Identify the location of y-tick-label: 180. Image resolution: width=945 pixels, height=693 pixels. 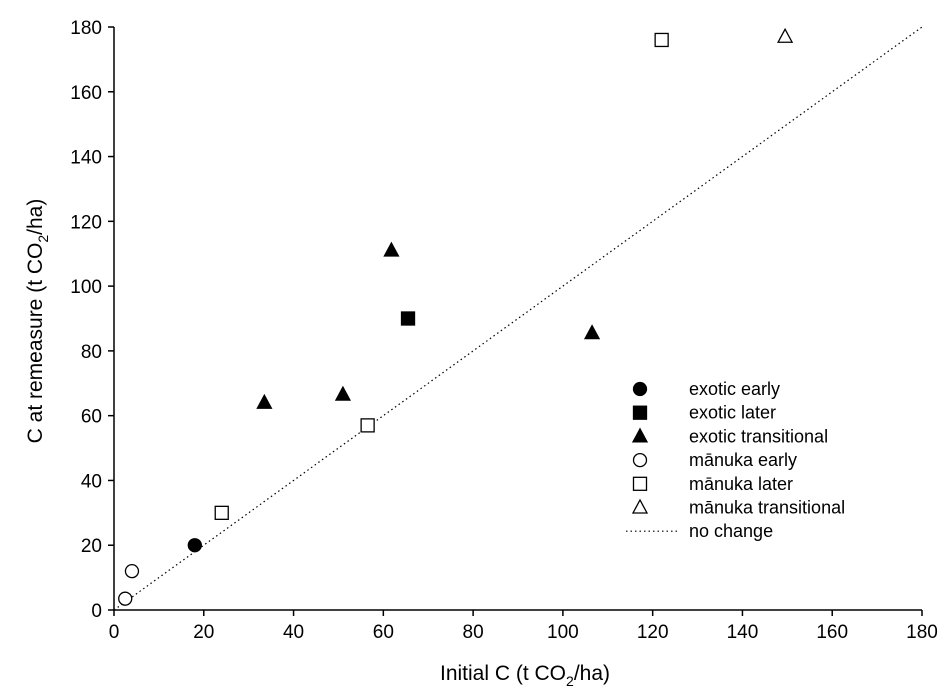
(86, 28).